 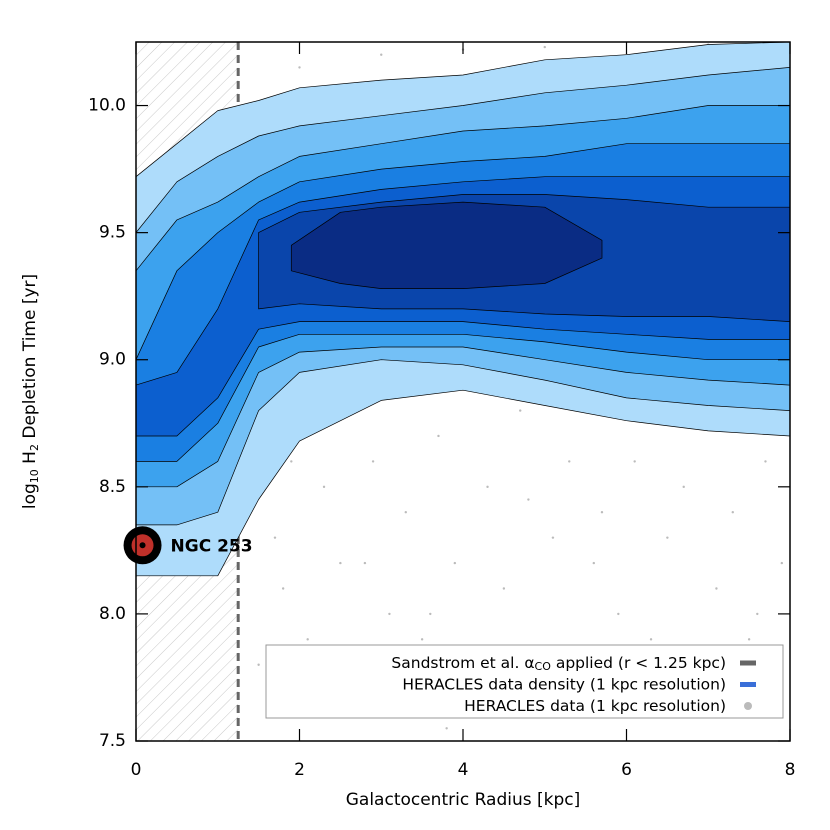 What do you see at coordinates (463, 770) in the screenshot?
I see `x-tick-label: 4` at bounding box center [463, 770].